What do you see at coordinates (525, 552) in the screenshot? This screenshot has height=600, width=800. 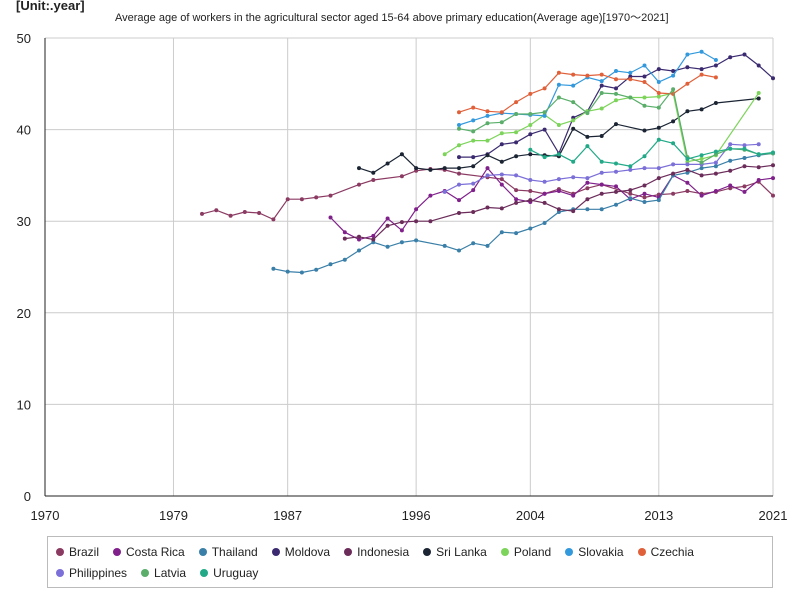 I see `legend-item-poland: Poland` at bounding box center [525, 552].